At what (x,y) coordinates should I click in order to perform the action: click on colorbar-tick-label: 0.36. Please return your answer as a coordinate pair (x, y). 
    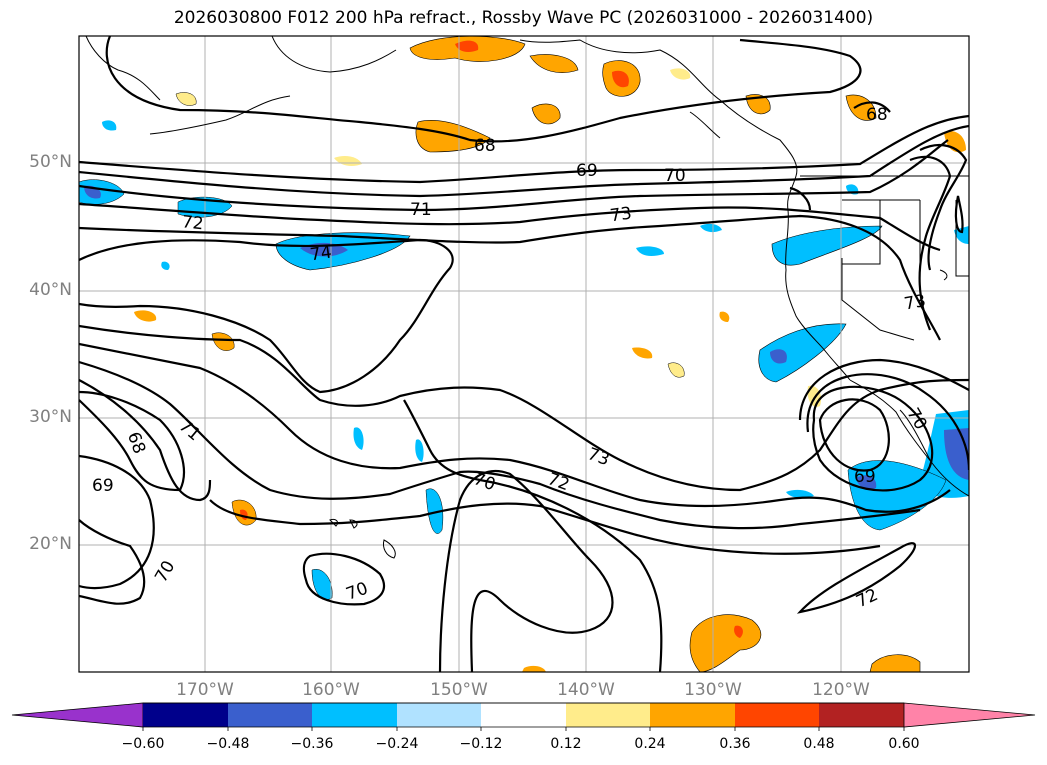
    Looking at the image, I should click on (735, 744).